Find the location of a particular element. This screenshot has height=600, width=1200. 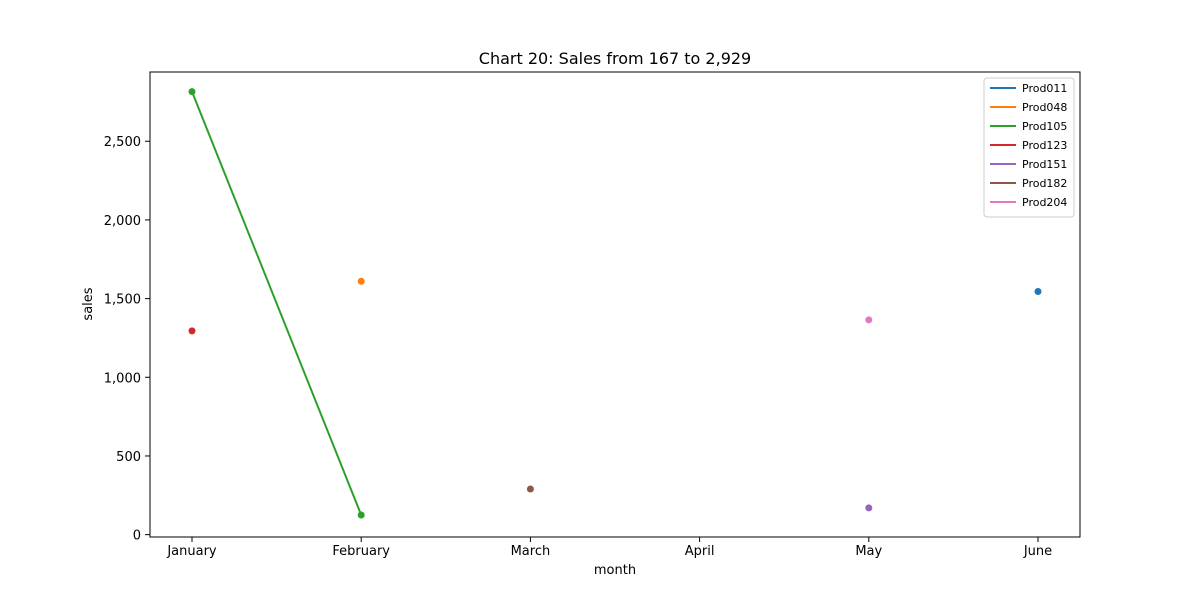

x-tick-label: February is located at coordinates (361, 551).